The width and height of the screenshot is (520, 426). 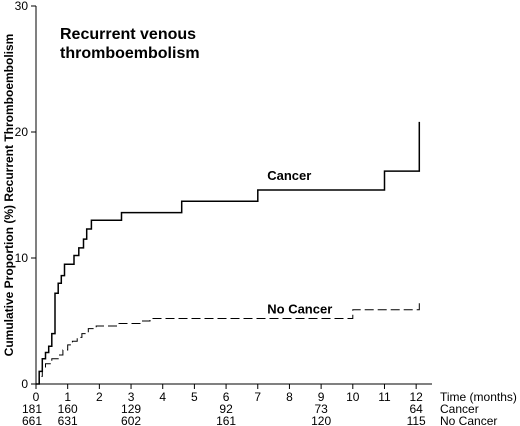 What do you see at coordinates (67, 397) in the screenshot?
I see `x-tick-label: 1` at bounding box center [67, 397].